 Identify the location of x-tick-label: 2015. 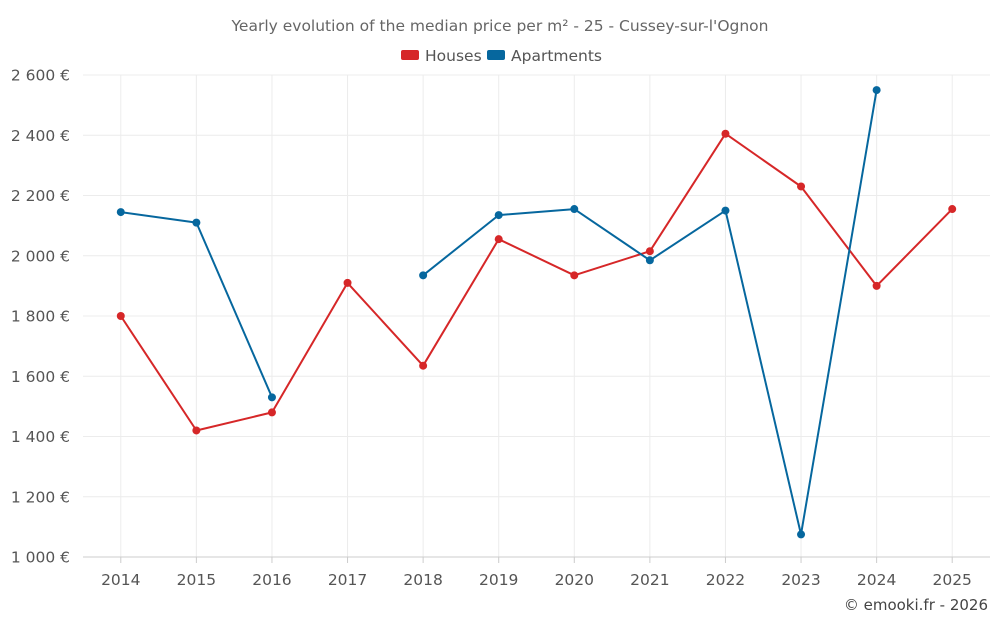
(196, 580).